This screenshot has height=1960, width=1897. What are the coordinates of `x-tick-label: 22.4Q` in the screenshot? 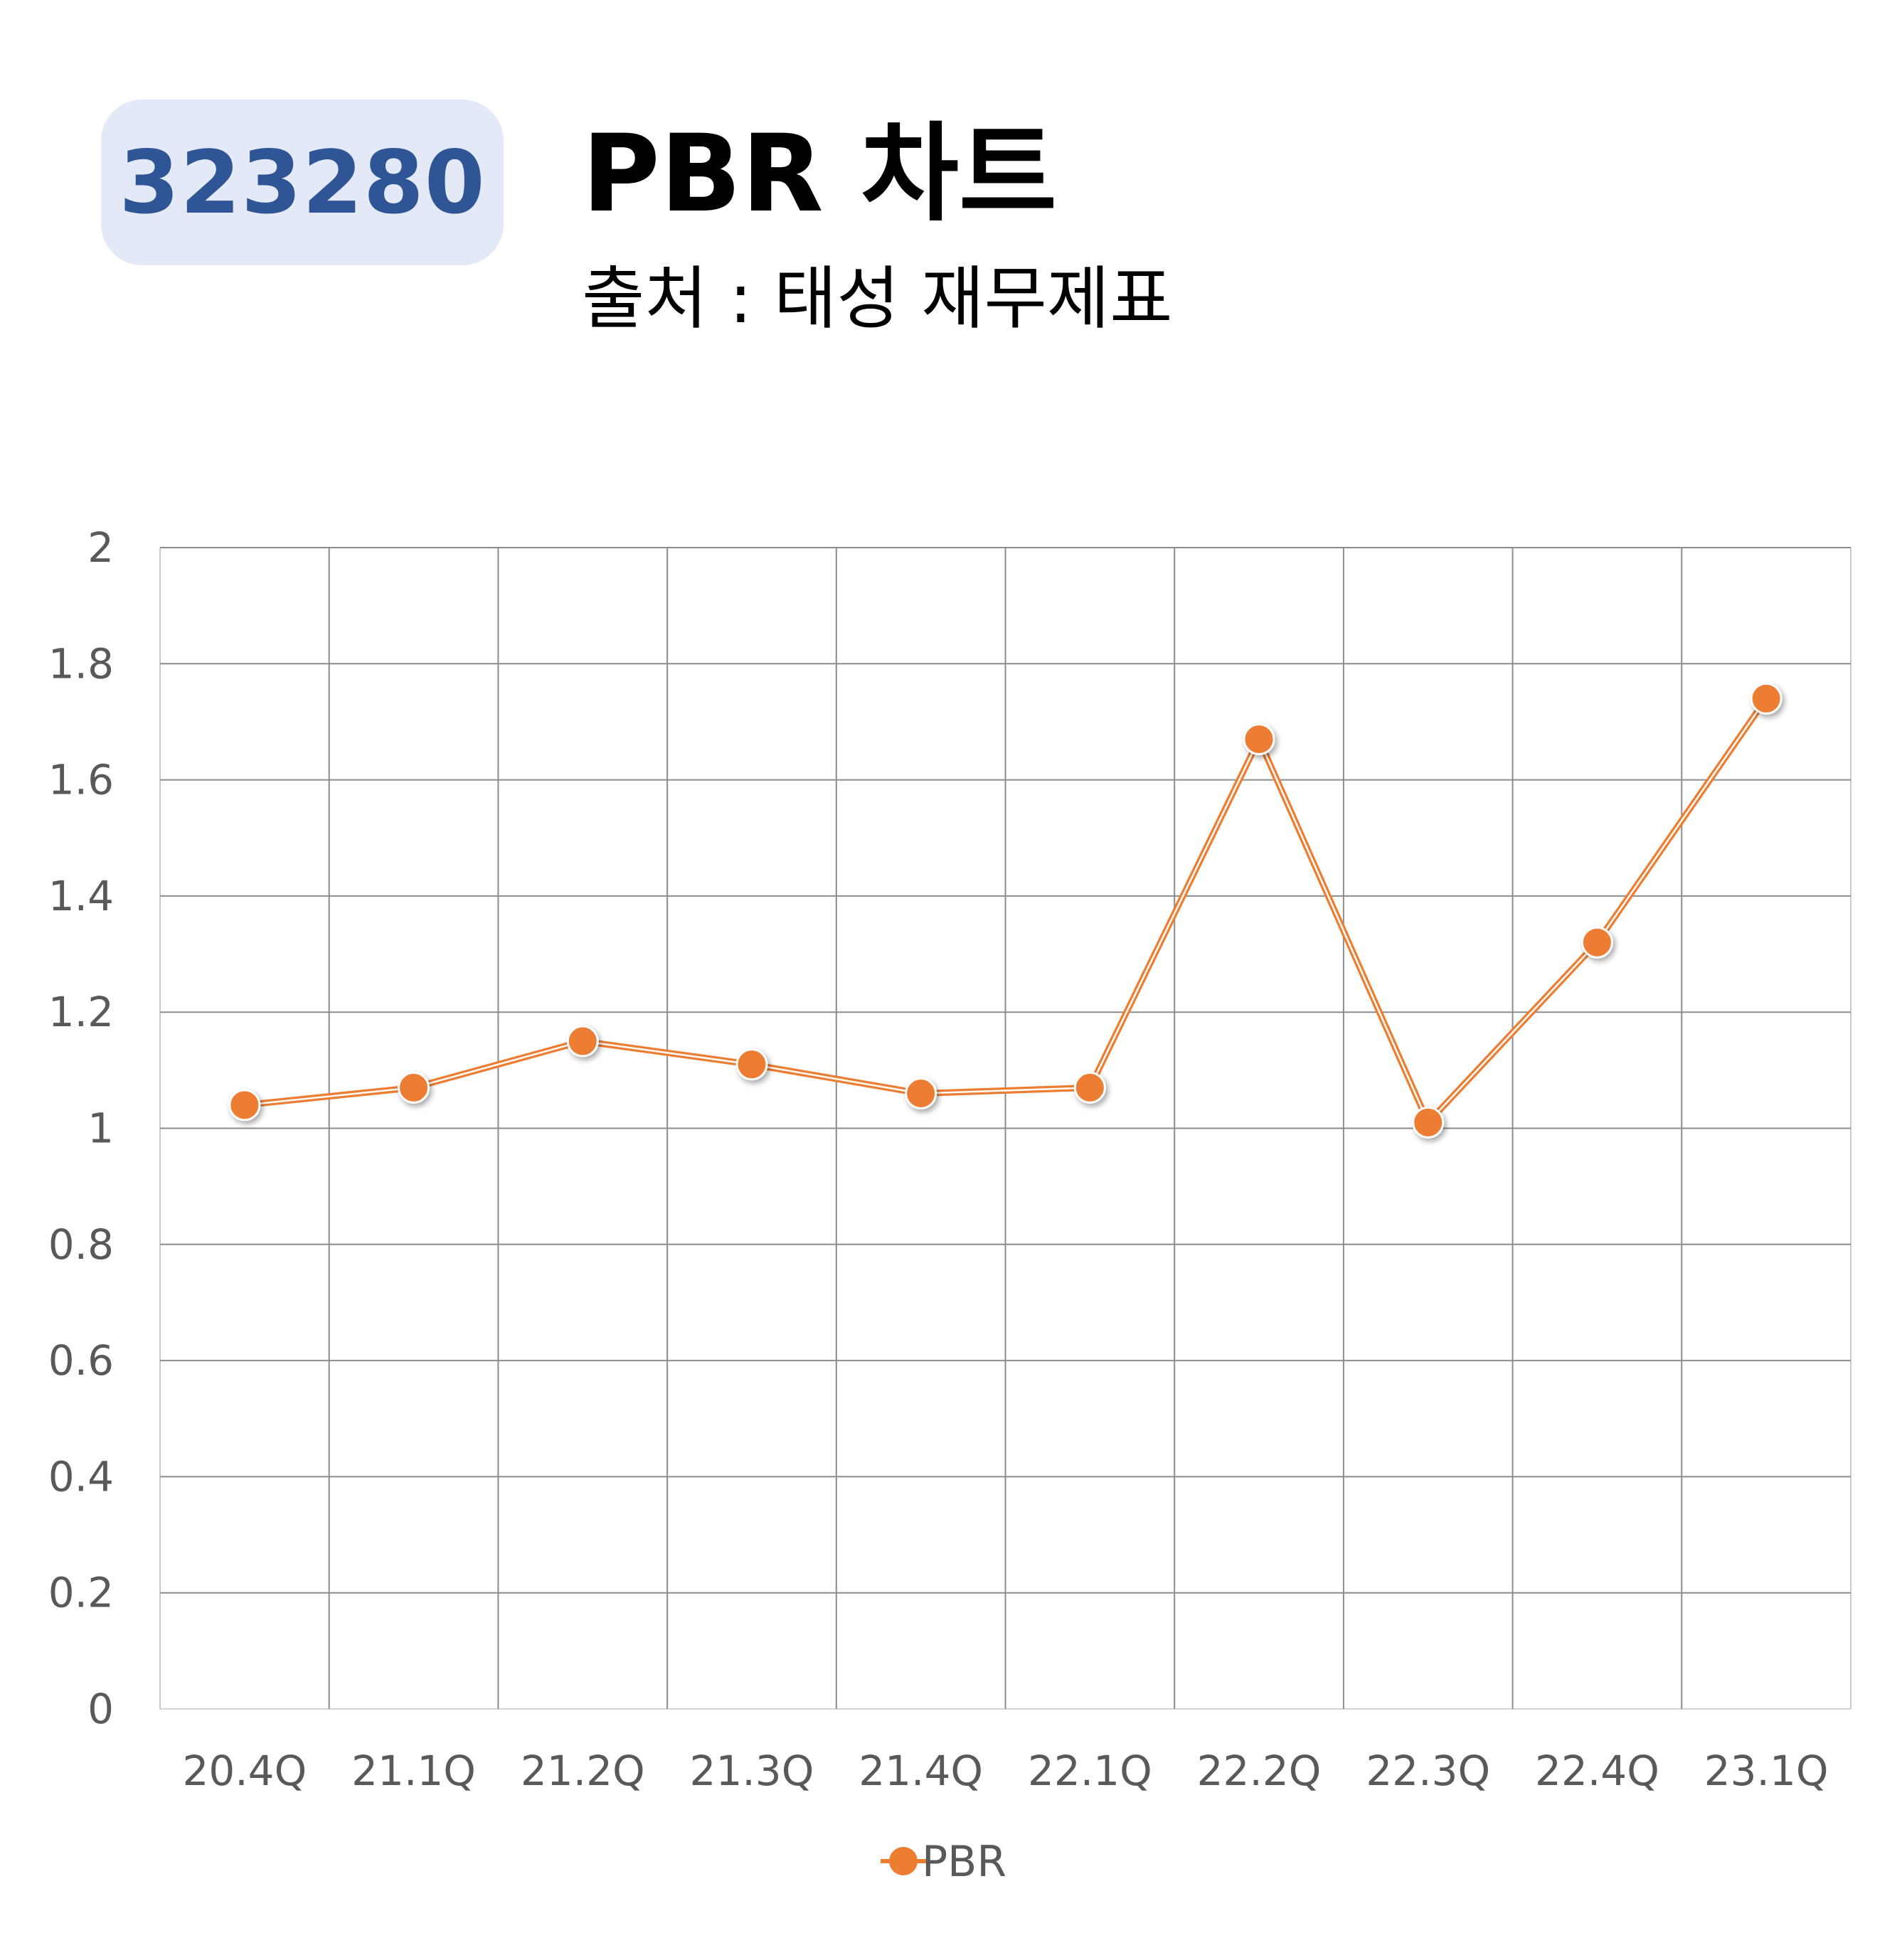 It's located at (1597, 1771).